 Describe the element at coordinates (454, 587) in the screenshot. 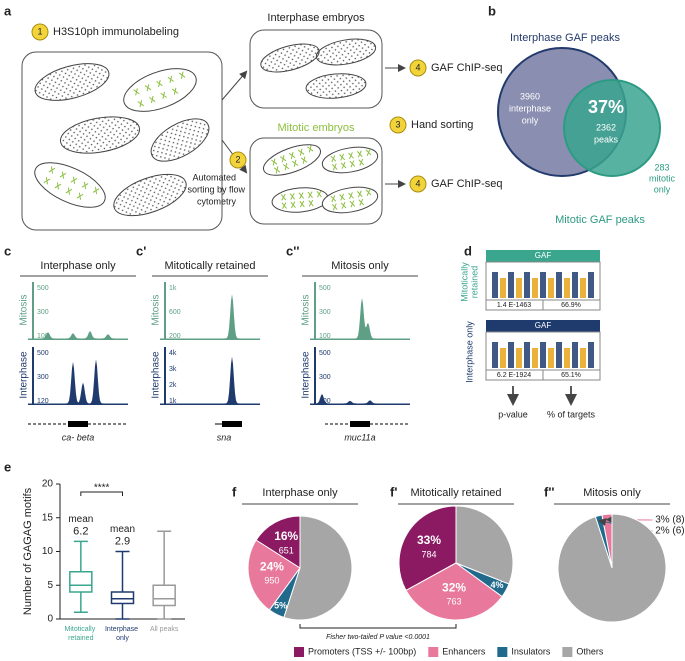

I see `value-label: 32%` at that location.